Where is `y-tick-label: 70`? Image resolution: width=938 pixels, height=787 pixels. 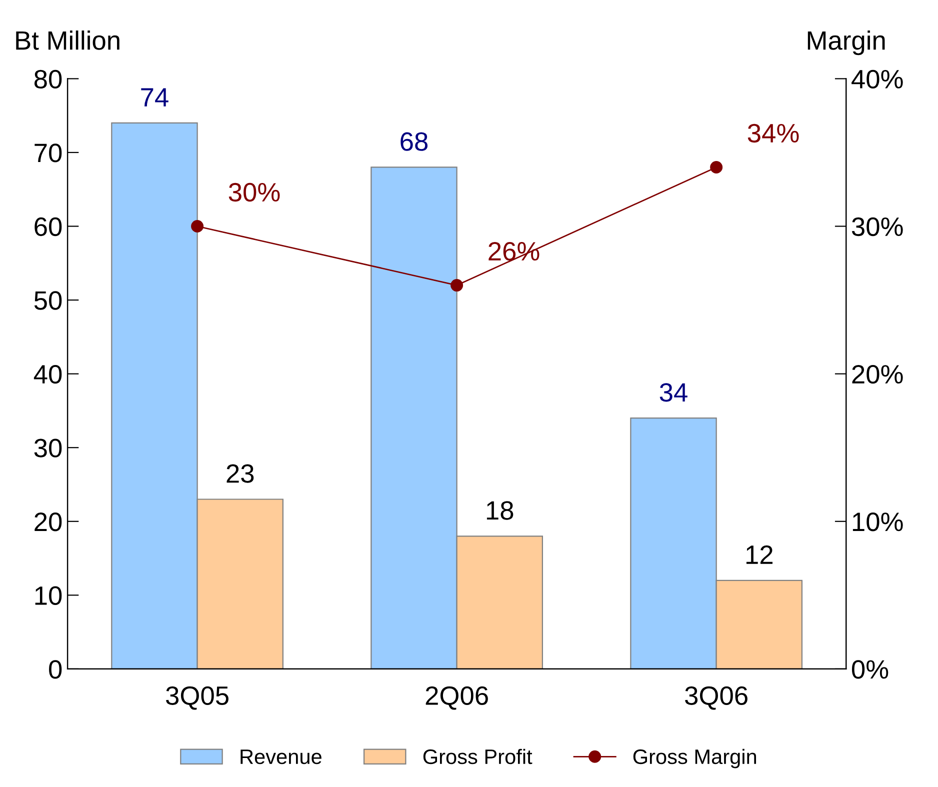
y-tick-label: 70 is located at coordinates (48, 153).